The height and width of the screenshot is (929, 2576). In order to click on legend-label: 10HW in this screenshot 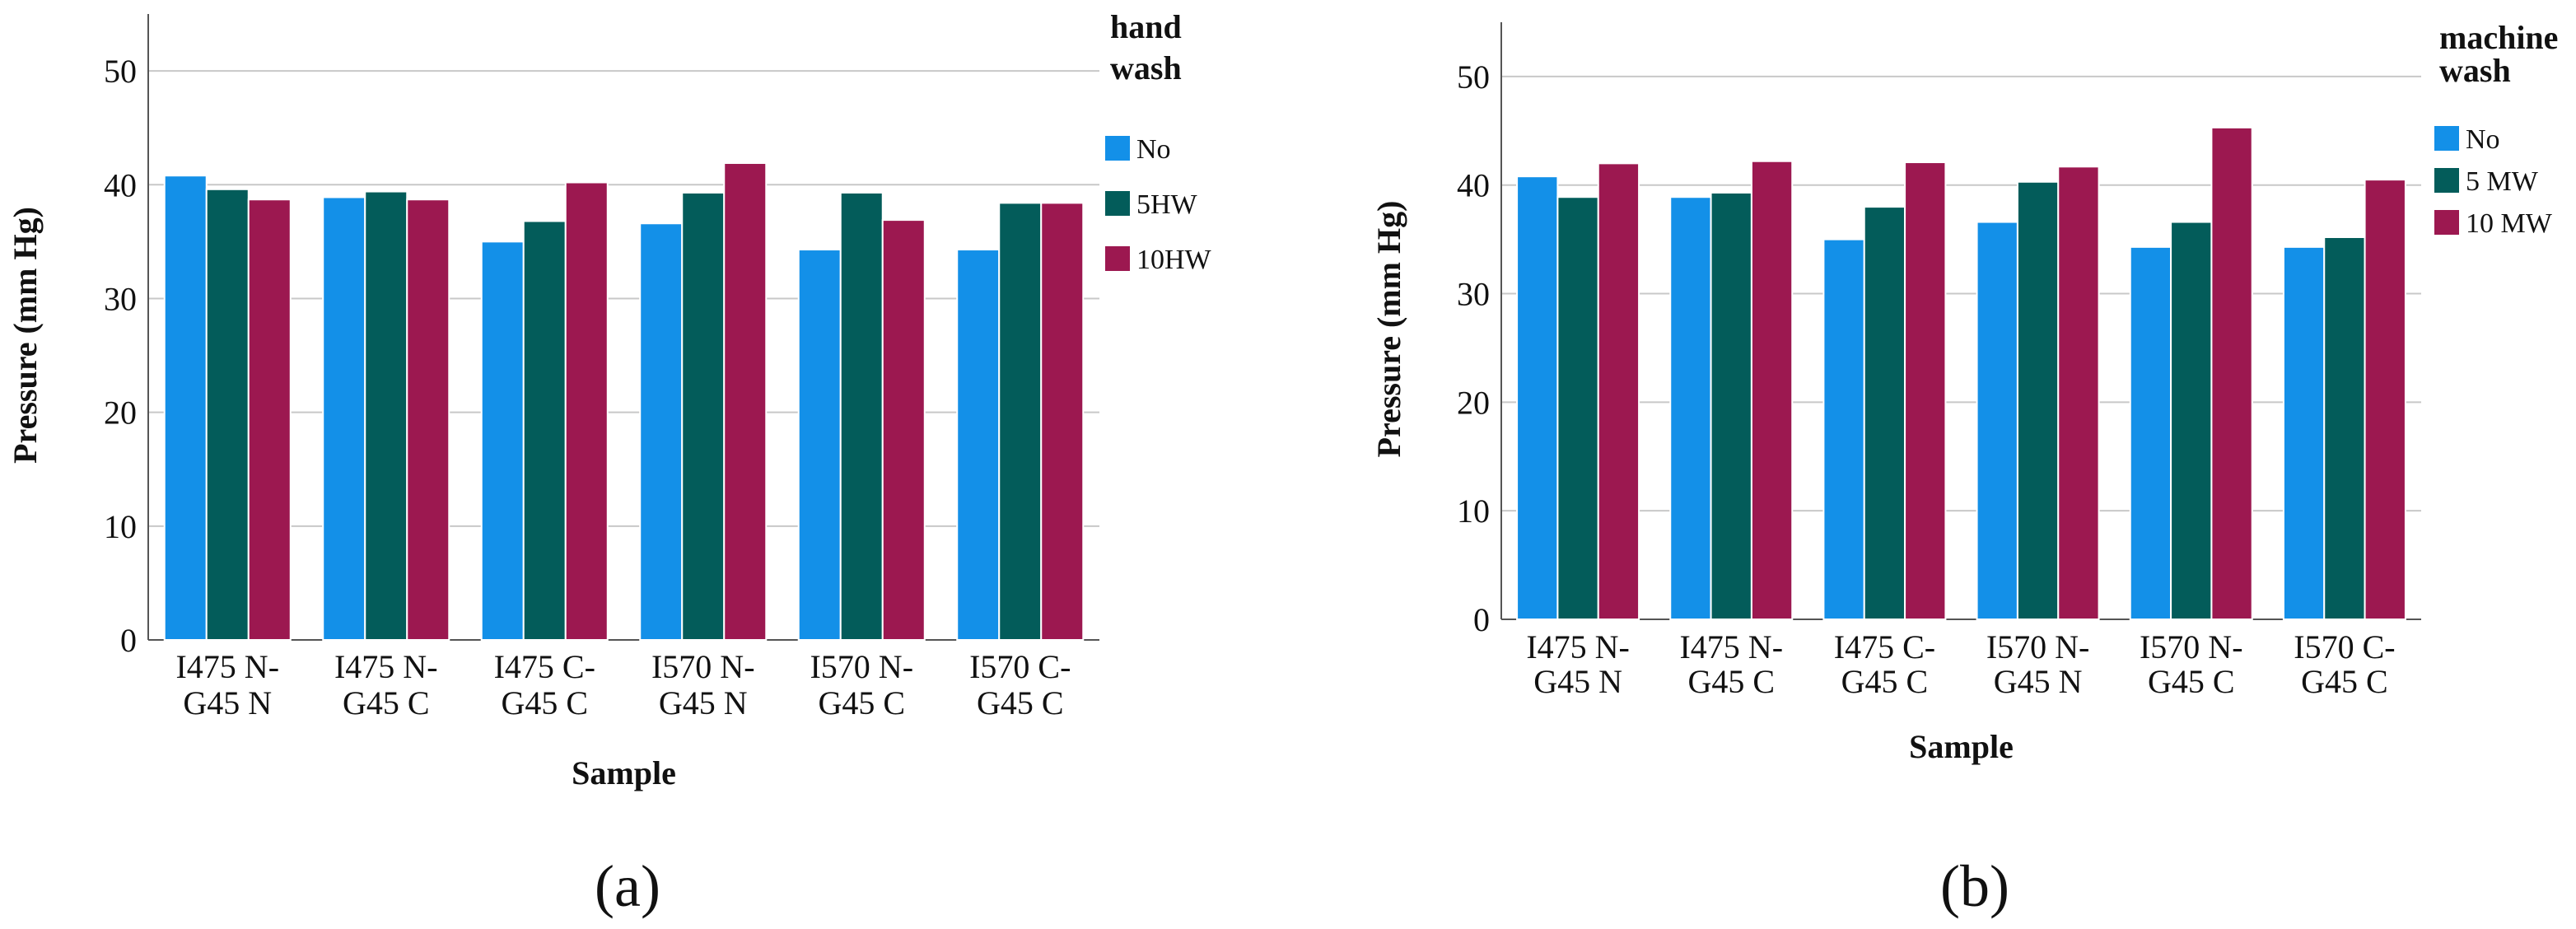, I will do `click(1174, 260)`.